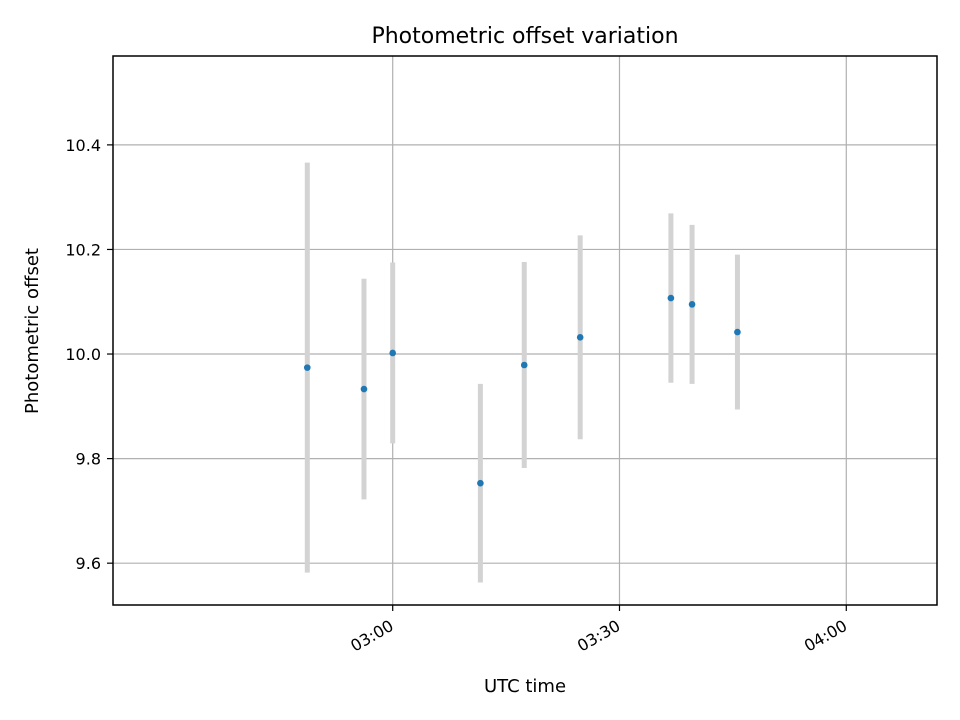  What do you see at coordinates (524, 36) in the screenshot?
I see `chart-title: Photometric offset variation` at bounding box center [524, 36].